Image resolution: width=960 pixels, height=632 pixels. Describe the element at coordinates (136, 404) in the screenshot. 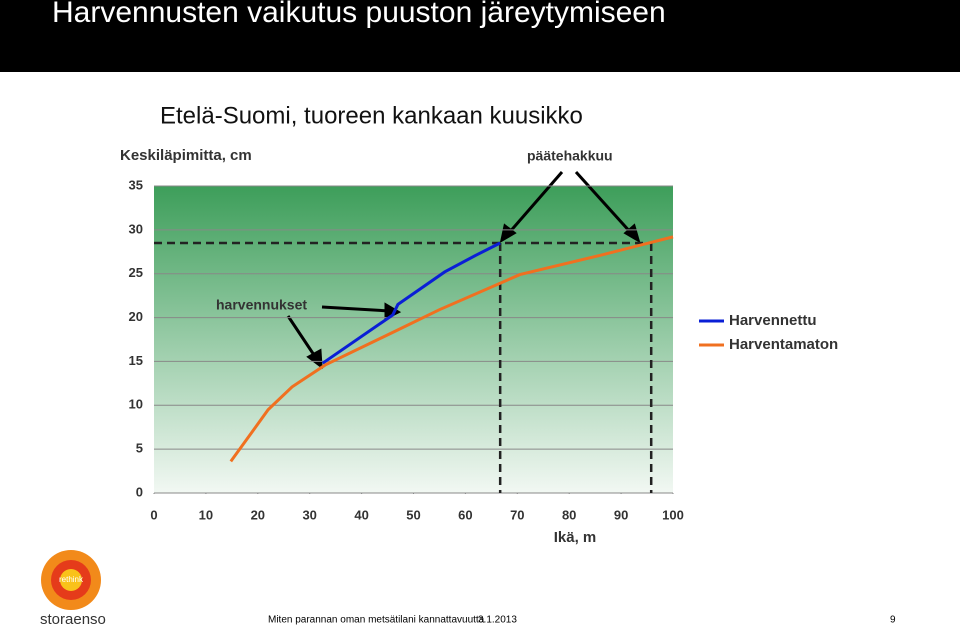

I see `y-tick-label: 10` at that location.